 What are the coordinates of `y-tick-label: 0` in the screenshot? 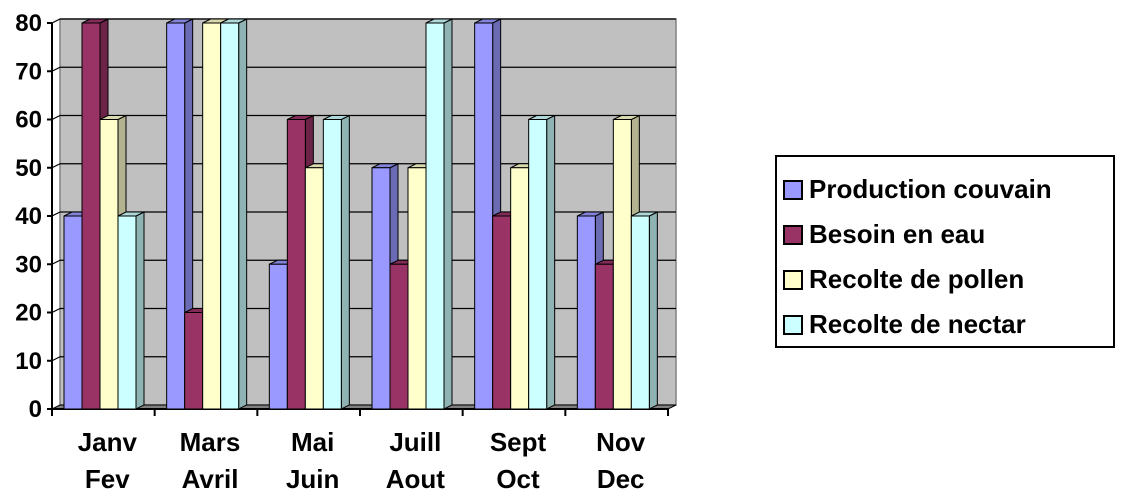 It's located at (35, 409).